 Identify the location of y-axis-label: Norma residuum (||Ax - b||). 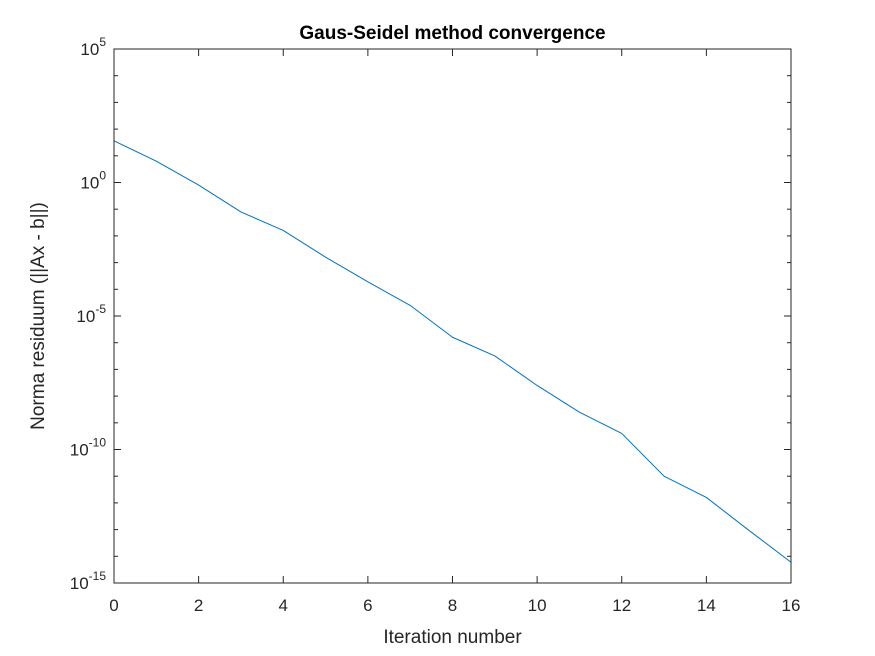
(38, 316).